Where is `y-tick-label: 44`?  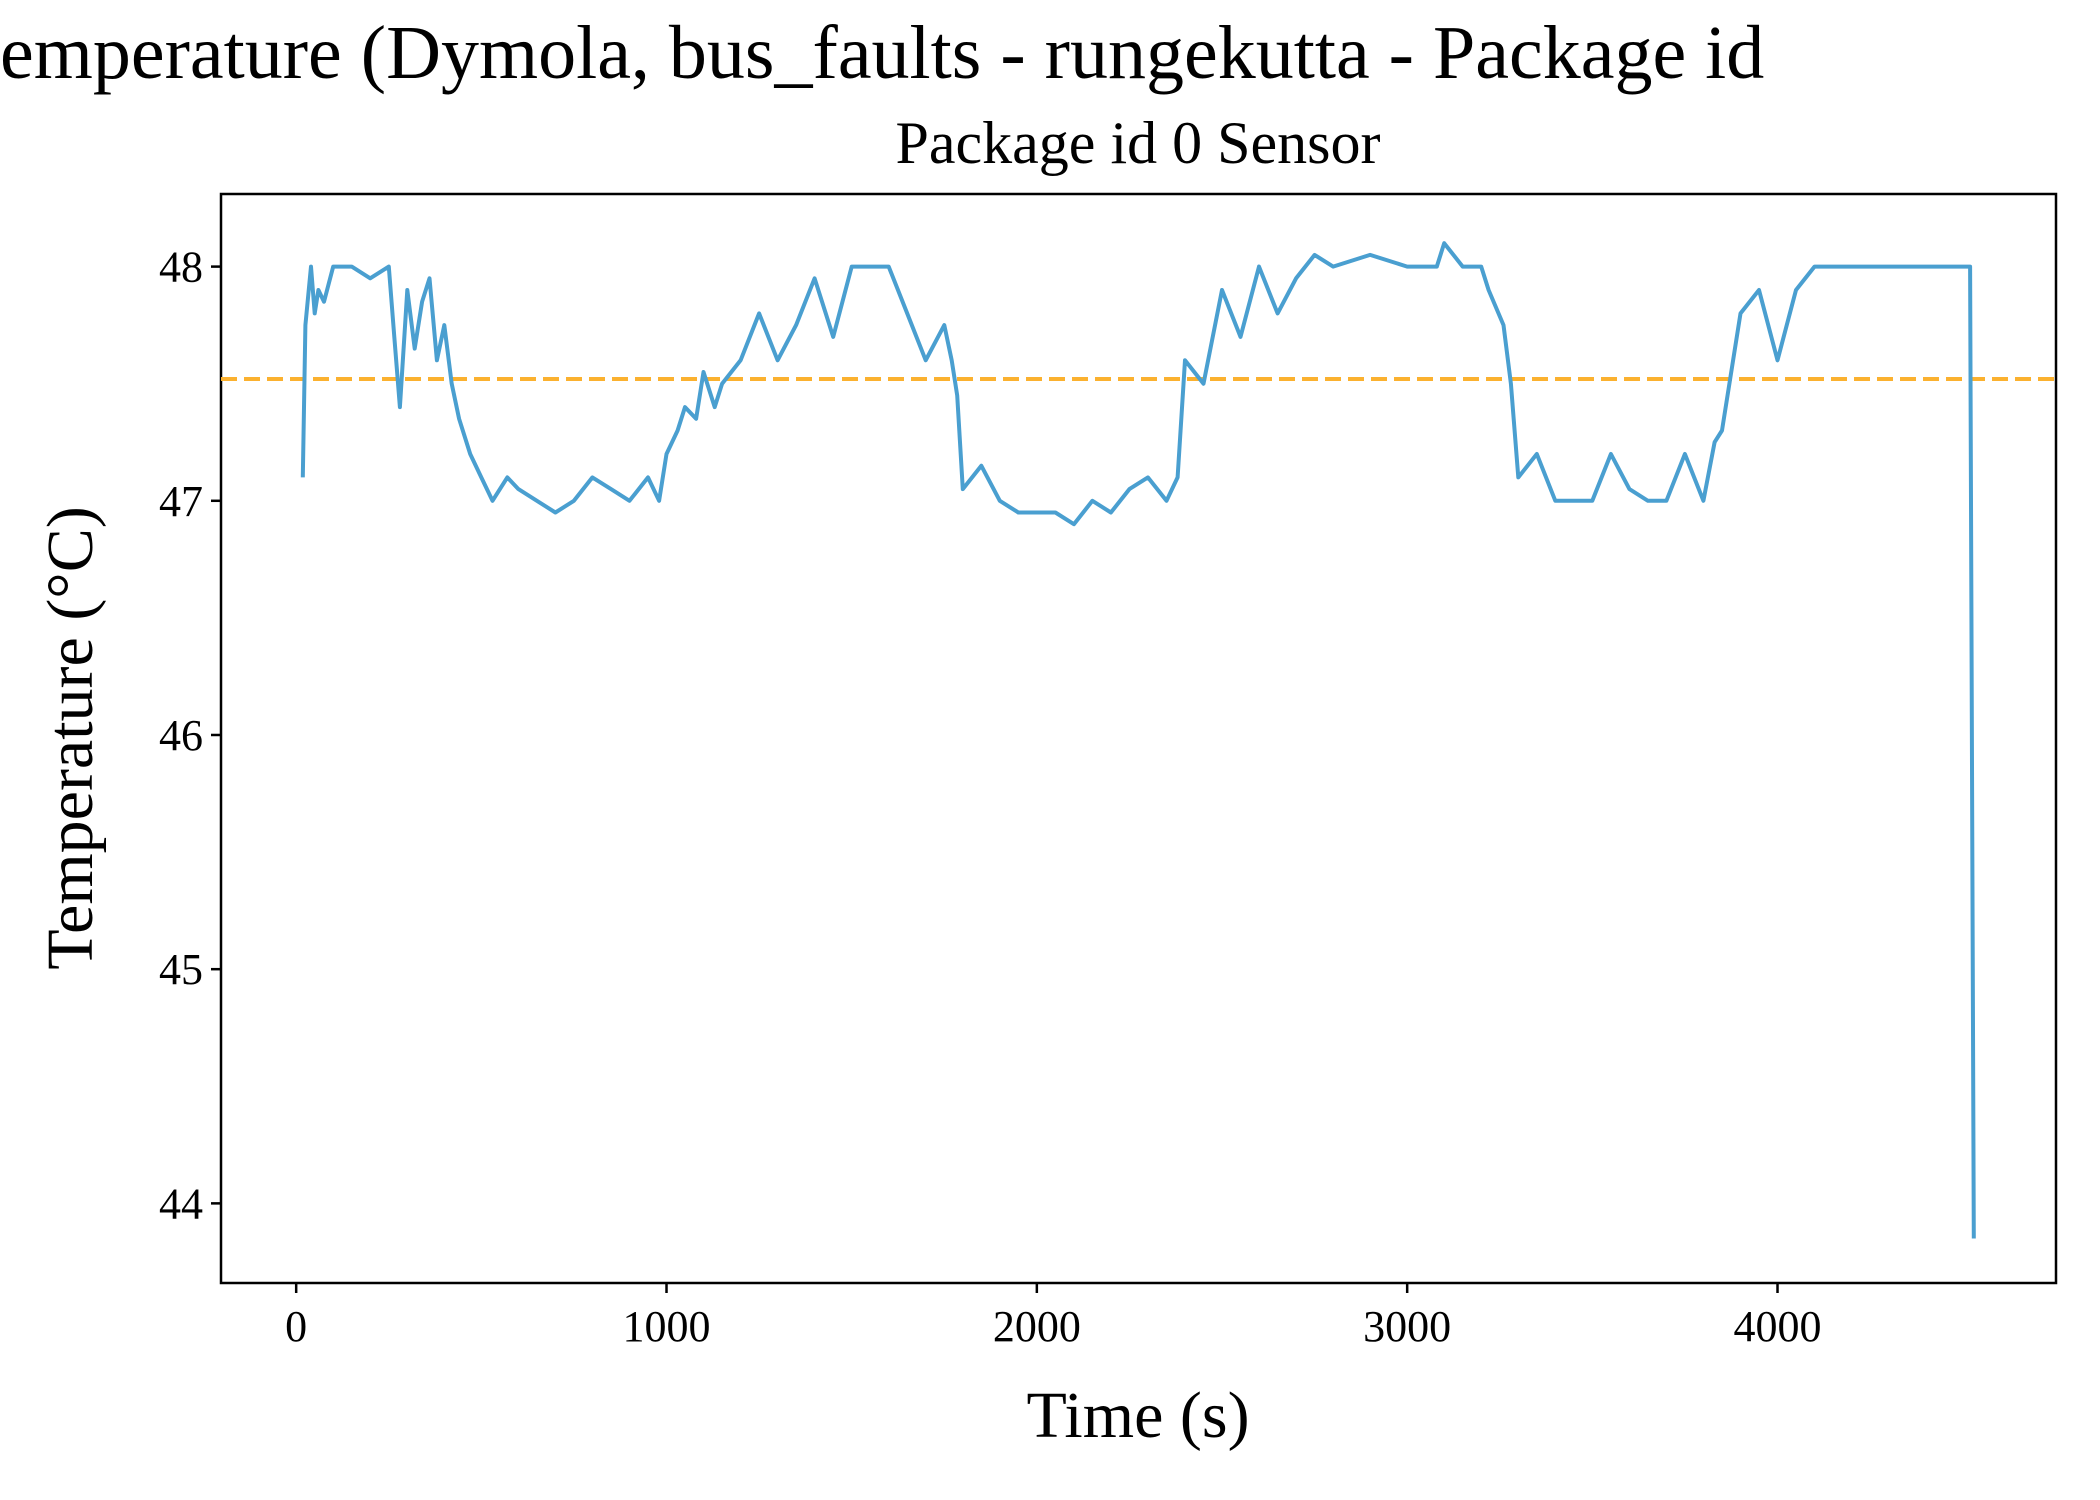 y-tick-label: 44 is located at coordinates (181, 1203).